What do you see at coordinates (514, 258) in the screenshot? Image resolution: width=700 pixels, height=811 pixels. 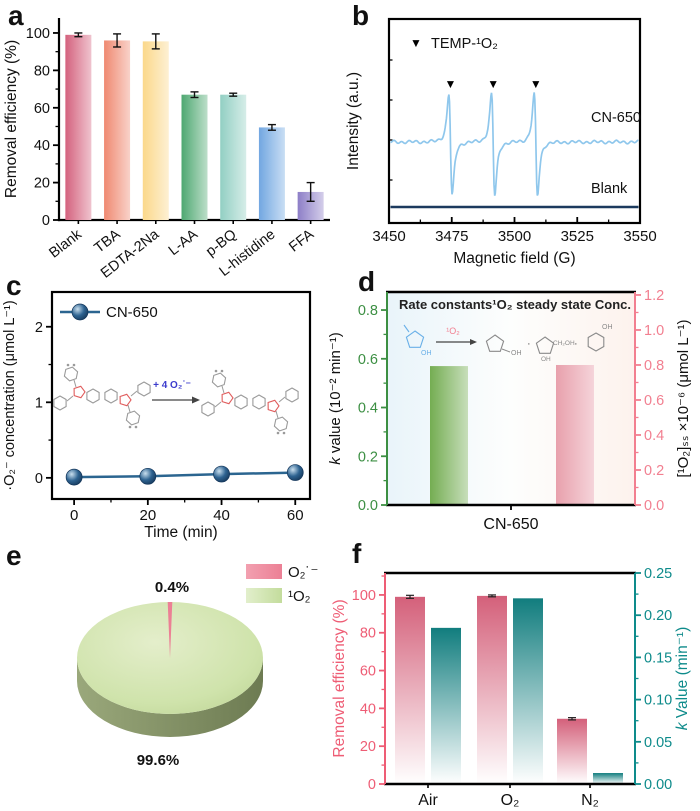 I see `svg-text: Magnetic field (G)` at bounding box center [514, 258].